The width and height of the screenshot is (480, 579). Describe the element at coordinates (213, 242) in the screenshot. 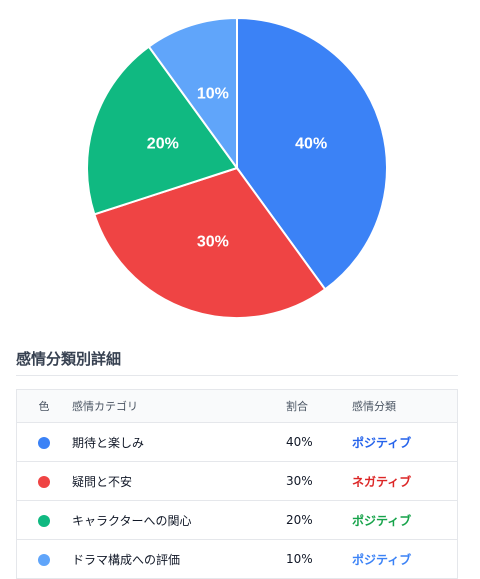

I see `slice-data-label: 30%` at that location.